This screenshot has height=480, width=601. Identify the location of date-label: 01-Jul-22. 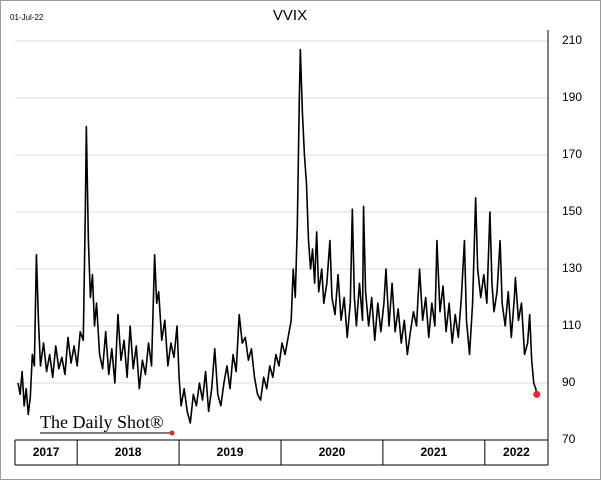
(27, 17).